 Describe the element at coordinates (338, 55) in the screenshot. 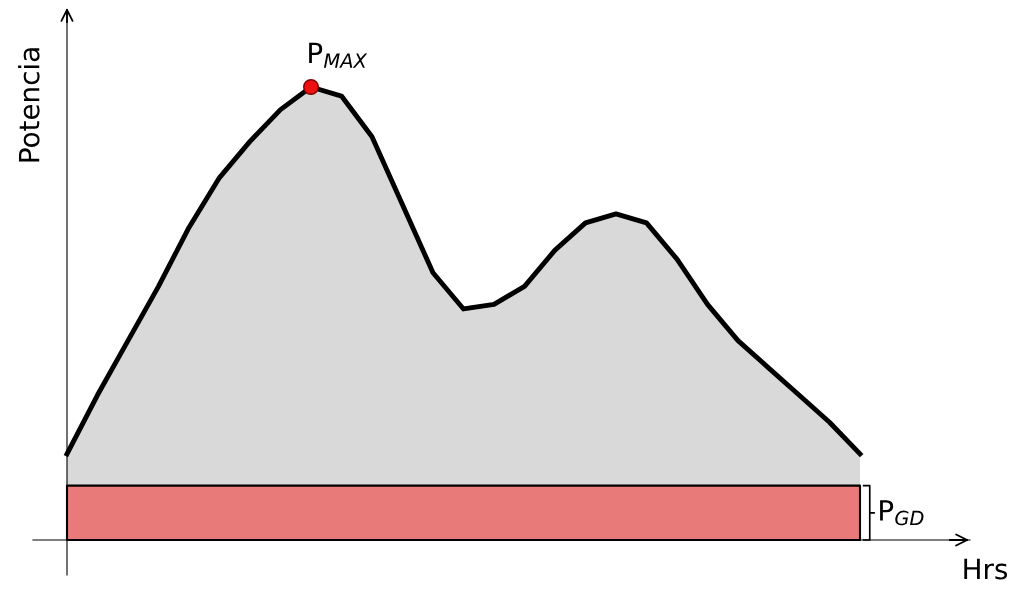

I see `text: P$_{MAX}$` at that location.